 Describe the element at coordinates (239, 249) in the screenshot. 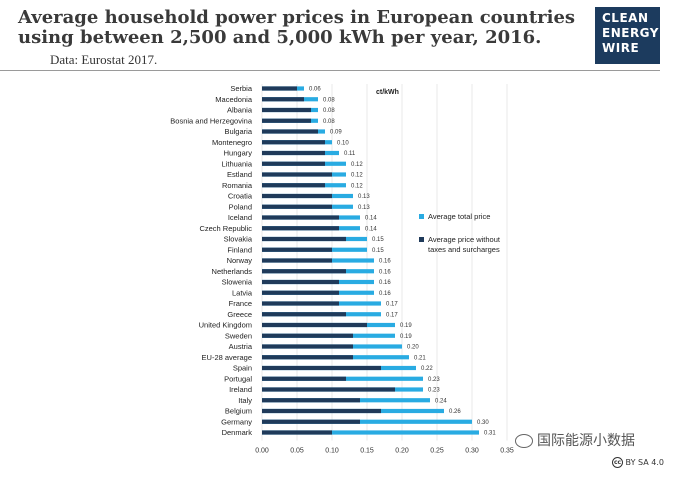

I see `category-label: Finland` at that location.